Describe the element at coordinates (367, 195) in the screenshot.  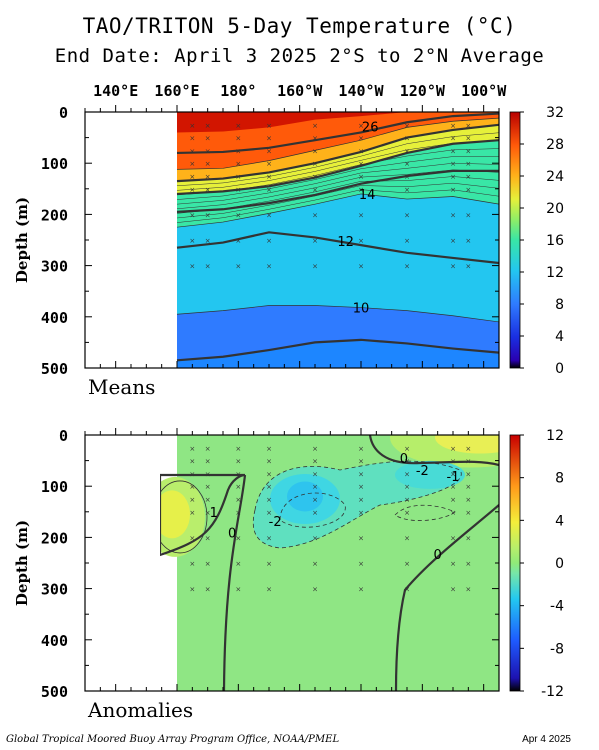
I see `contour-label: 14` at that location.